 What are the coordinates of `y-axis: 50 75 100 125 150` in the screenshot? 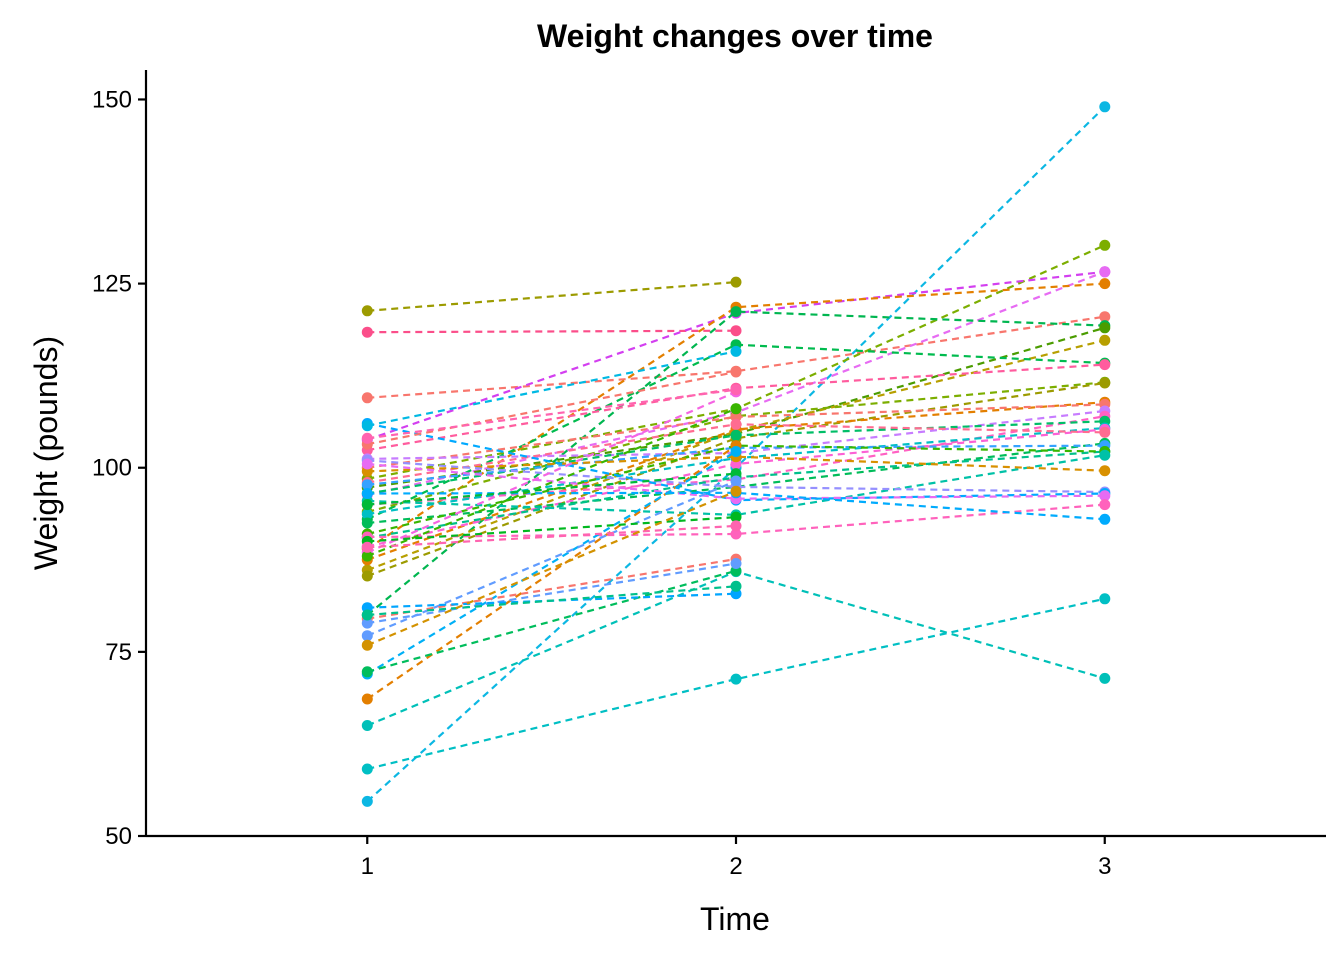 It's located at (120, 460).